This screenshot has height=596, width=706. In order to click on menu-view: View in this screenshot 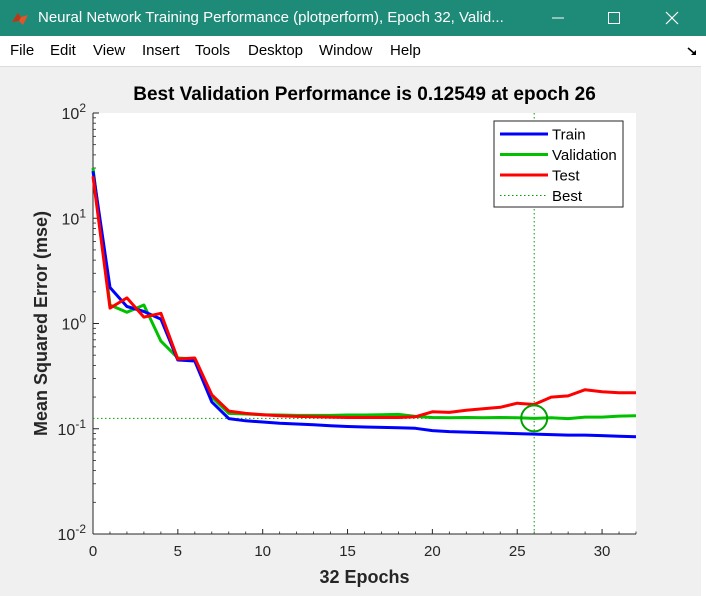, I will do `click(109, 50)`.